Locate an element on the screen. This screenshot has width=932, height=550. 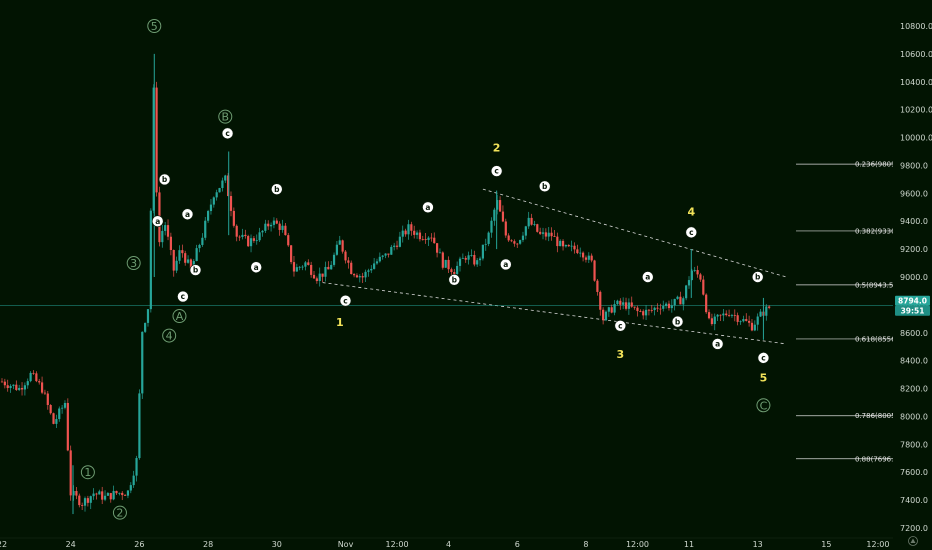
fib-level-label: 0.5(8943.5) is located at coordinates (875, 285).